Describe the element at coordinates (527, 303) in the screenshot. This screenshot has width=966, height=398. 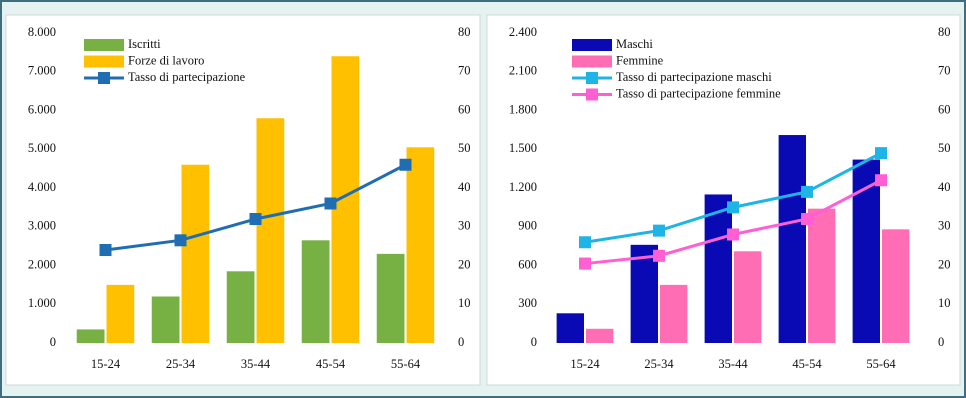
I see `y-tick-label: 300` at that location.